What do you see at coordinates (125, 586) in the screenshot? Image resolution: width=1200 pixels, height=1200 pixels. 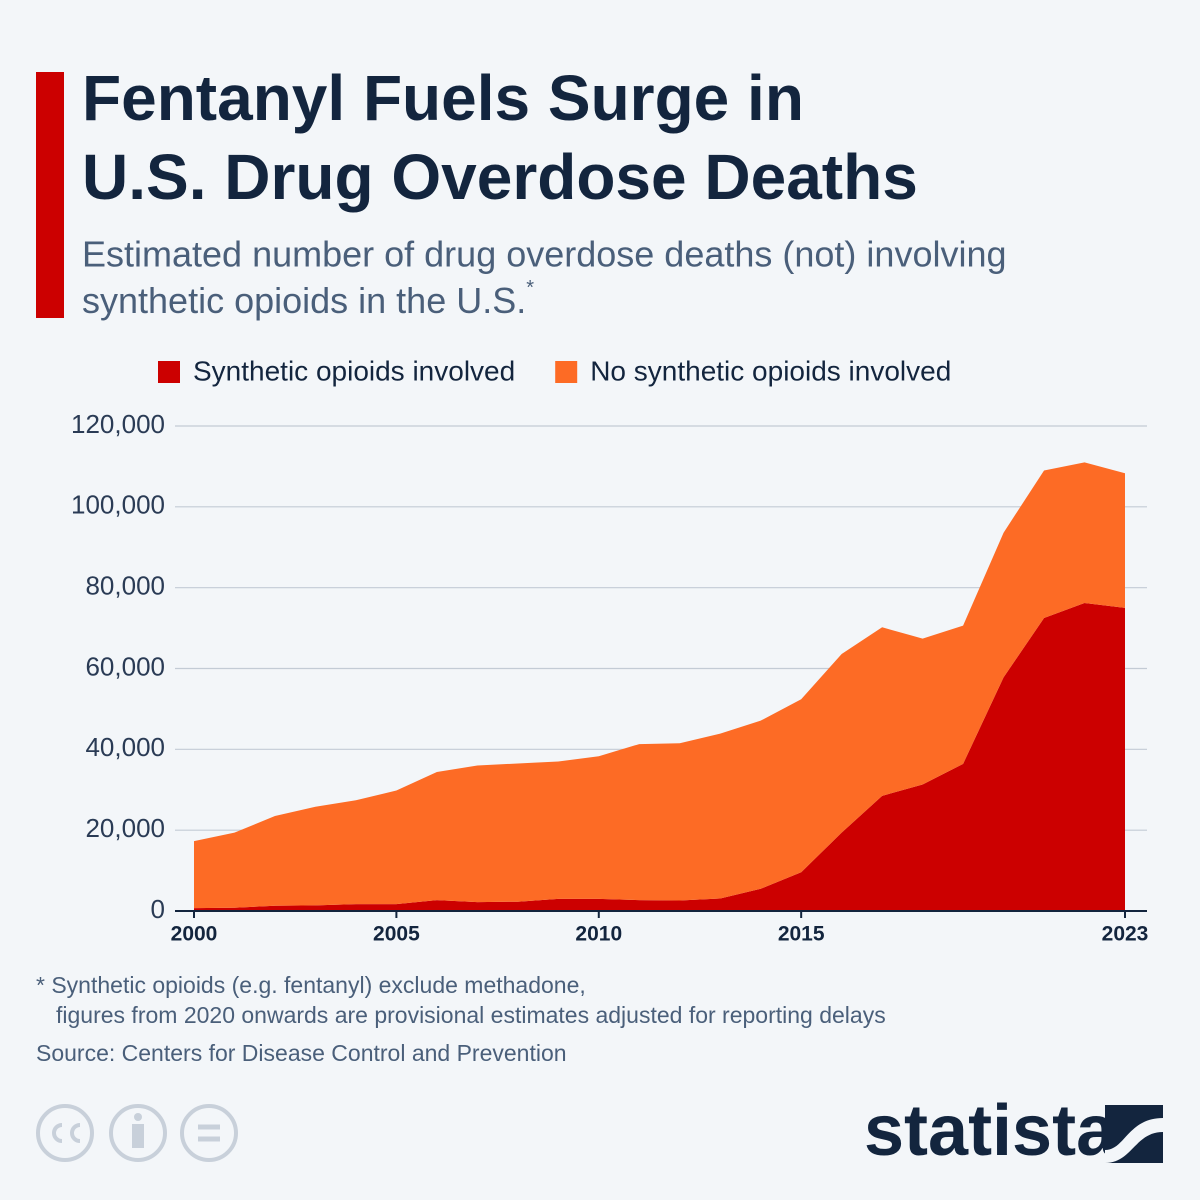 I see `y-tick-label: 80,000` at bounding box center [125, 586].